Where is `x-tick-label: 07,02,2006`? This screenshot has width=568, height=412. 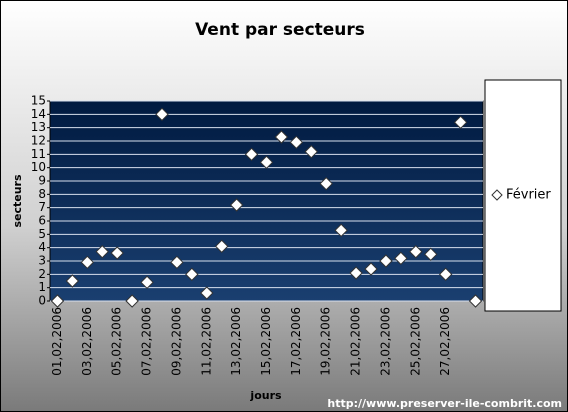 x-tick-label: 07,02,2006 is located at coordinates (147, 341).